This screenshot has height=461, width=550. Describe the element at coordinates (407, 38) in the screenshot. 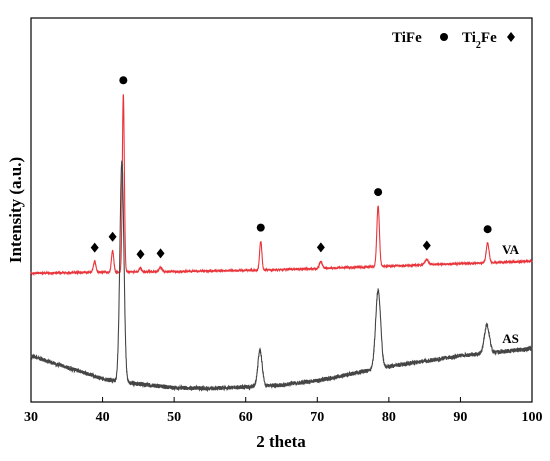

I see `legend-label-tife: TiFe` at that location.